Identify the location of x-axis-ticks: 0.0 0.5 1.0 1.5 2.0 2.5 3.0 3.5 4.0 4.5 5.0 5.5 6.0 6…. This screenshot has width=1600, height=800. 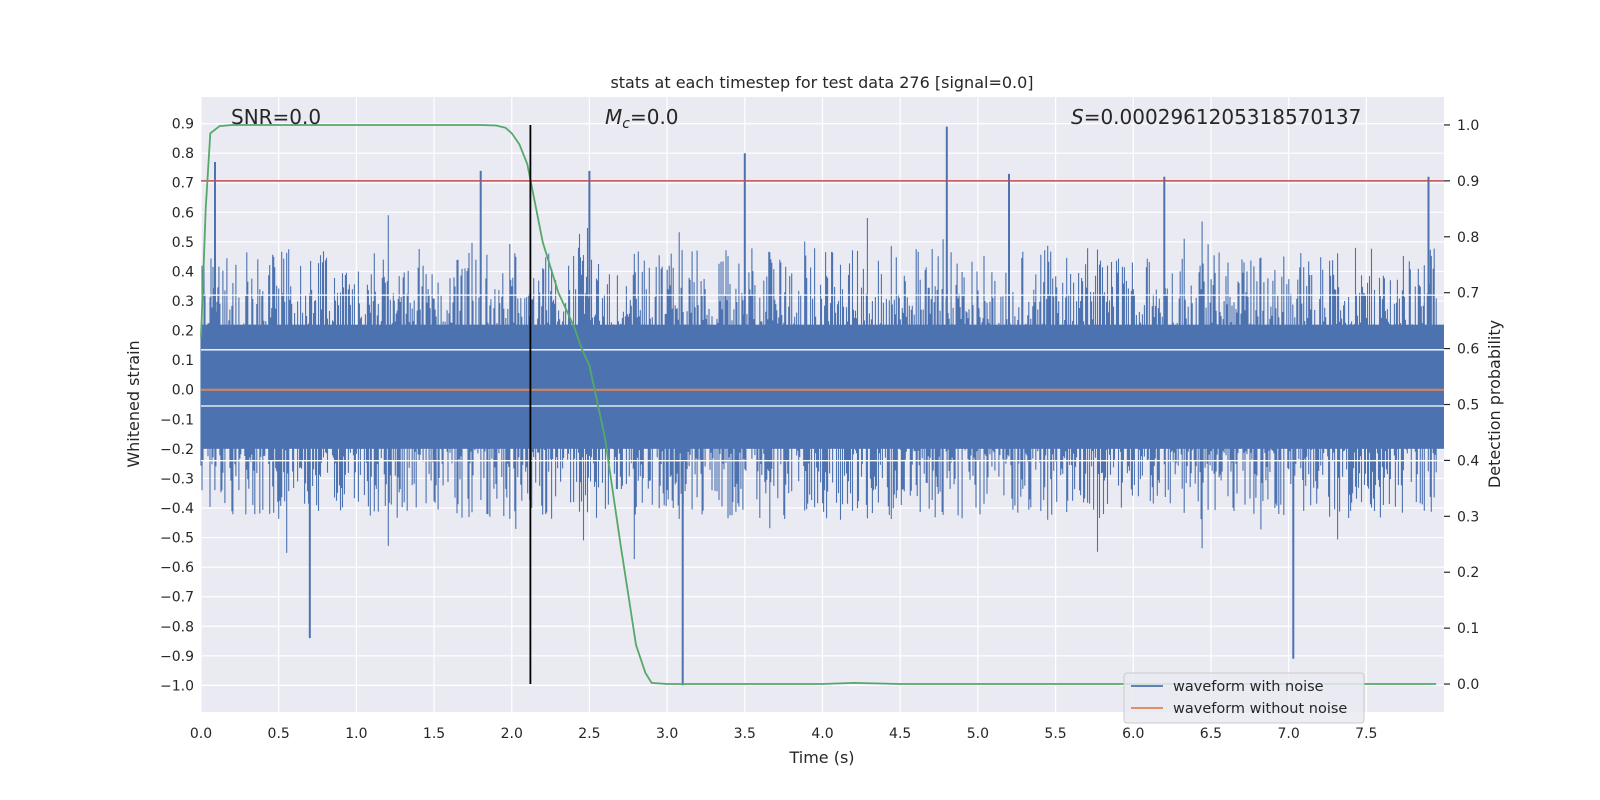
(784, 734).